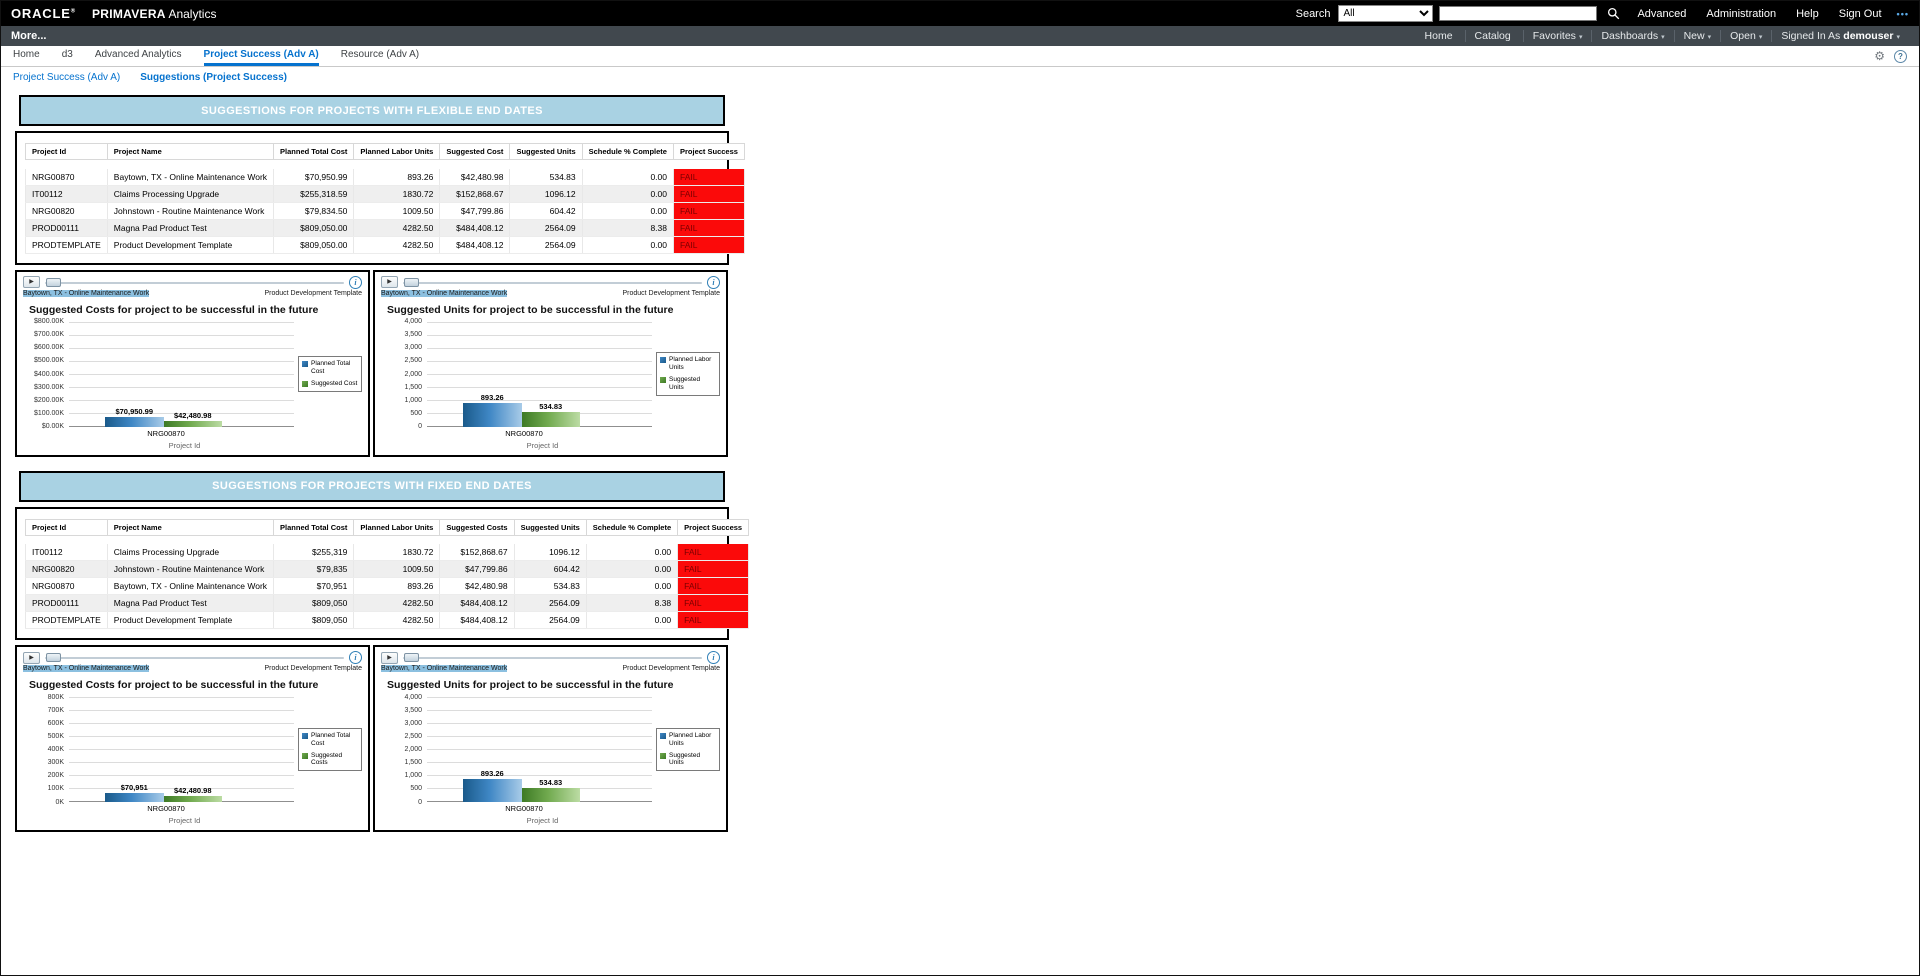 This screenshot has width=1920, height=976. What do you see at coordinates (1632, 36) in the screenshot?
I see `nav-dashboards: Dashboards ▾` at bounding box center [1632, 36].